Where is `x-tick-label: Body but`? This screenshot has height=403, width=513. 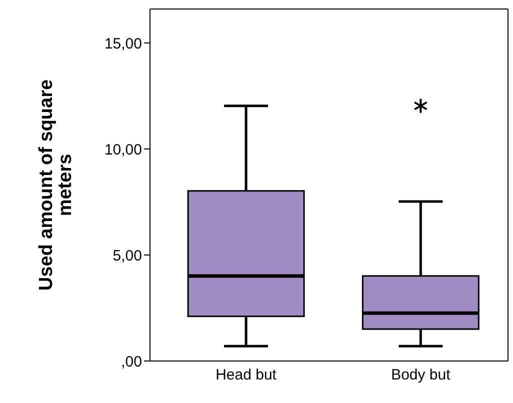
x-tick-label: Body but is located at coordinates (421, 375).